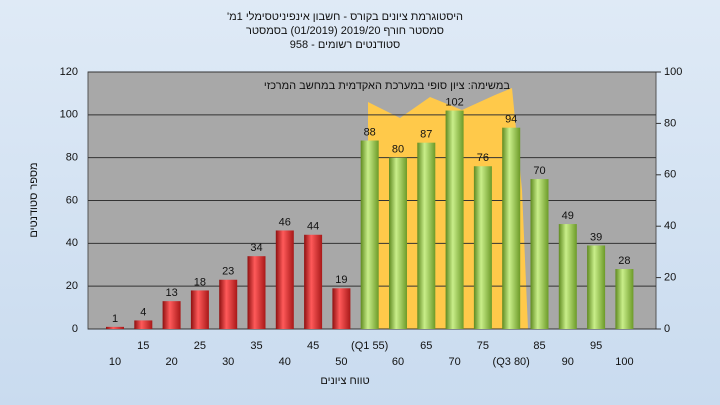 The height and width of the screenshot is (405, 720). What do you see at coordinates (34, 199) in the screenshot?
I see `y-axis-label: מספר סטודנטים` at bounding box center [34, 199].